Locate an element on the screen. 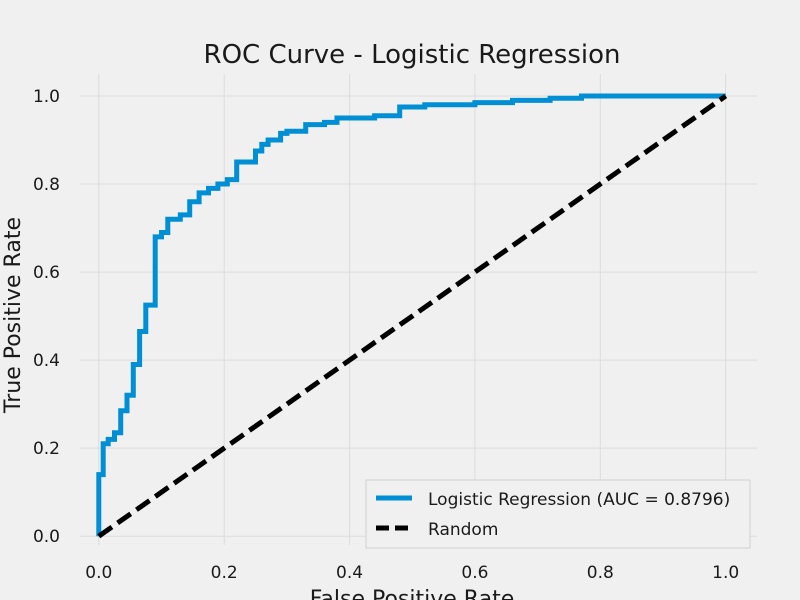 The image size is (800, 600). x-tick-label: 0.6 is located at coordinates (474, 573).